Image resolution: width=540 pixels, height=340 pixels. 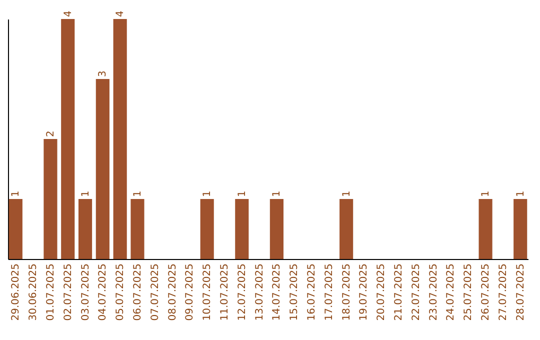 I want to click on x-tick-label: 24.07.2025, so click(x=451, y=292).